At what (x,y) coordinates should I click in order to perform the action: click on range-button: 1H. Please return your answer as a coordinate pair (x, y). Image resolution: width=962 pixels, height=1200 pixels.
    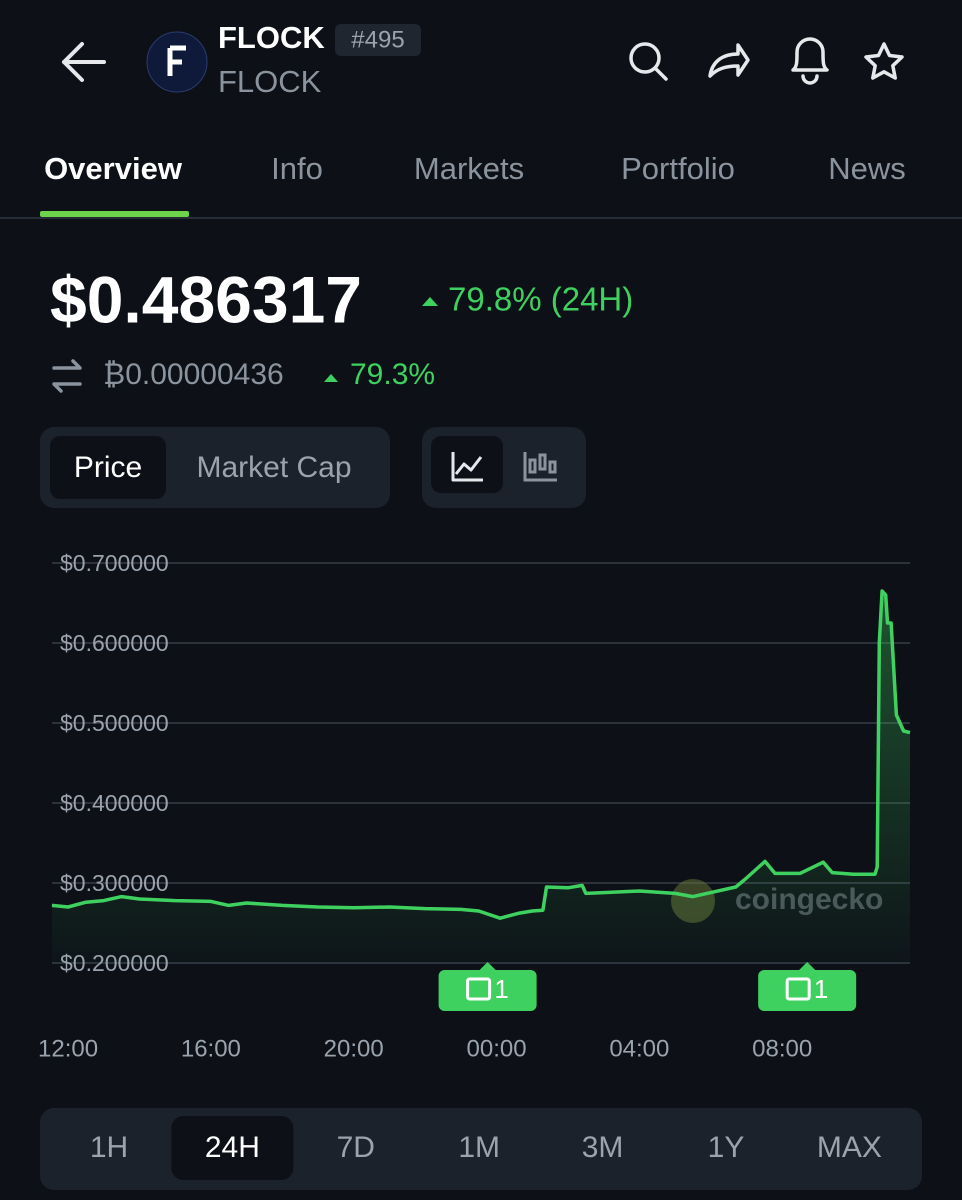
    Looking at the image, I should click on (109, 1147).